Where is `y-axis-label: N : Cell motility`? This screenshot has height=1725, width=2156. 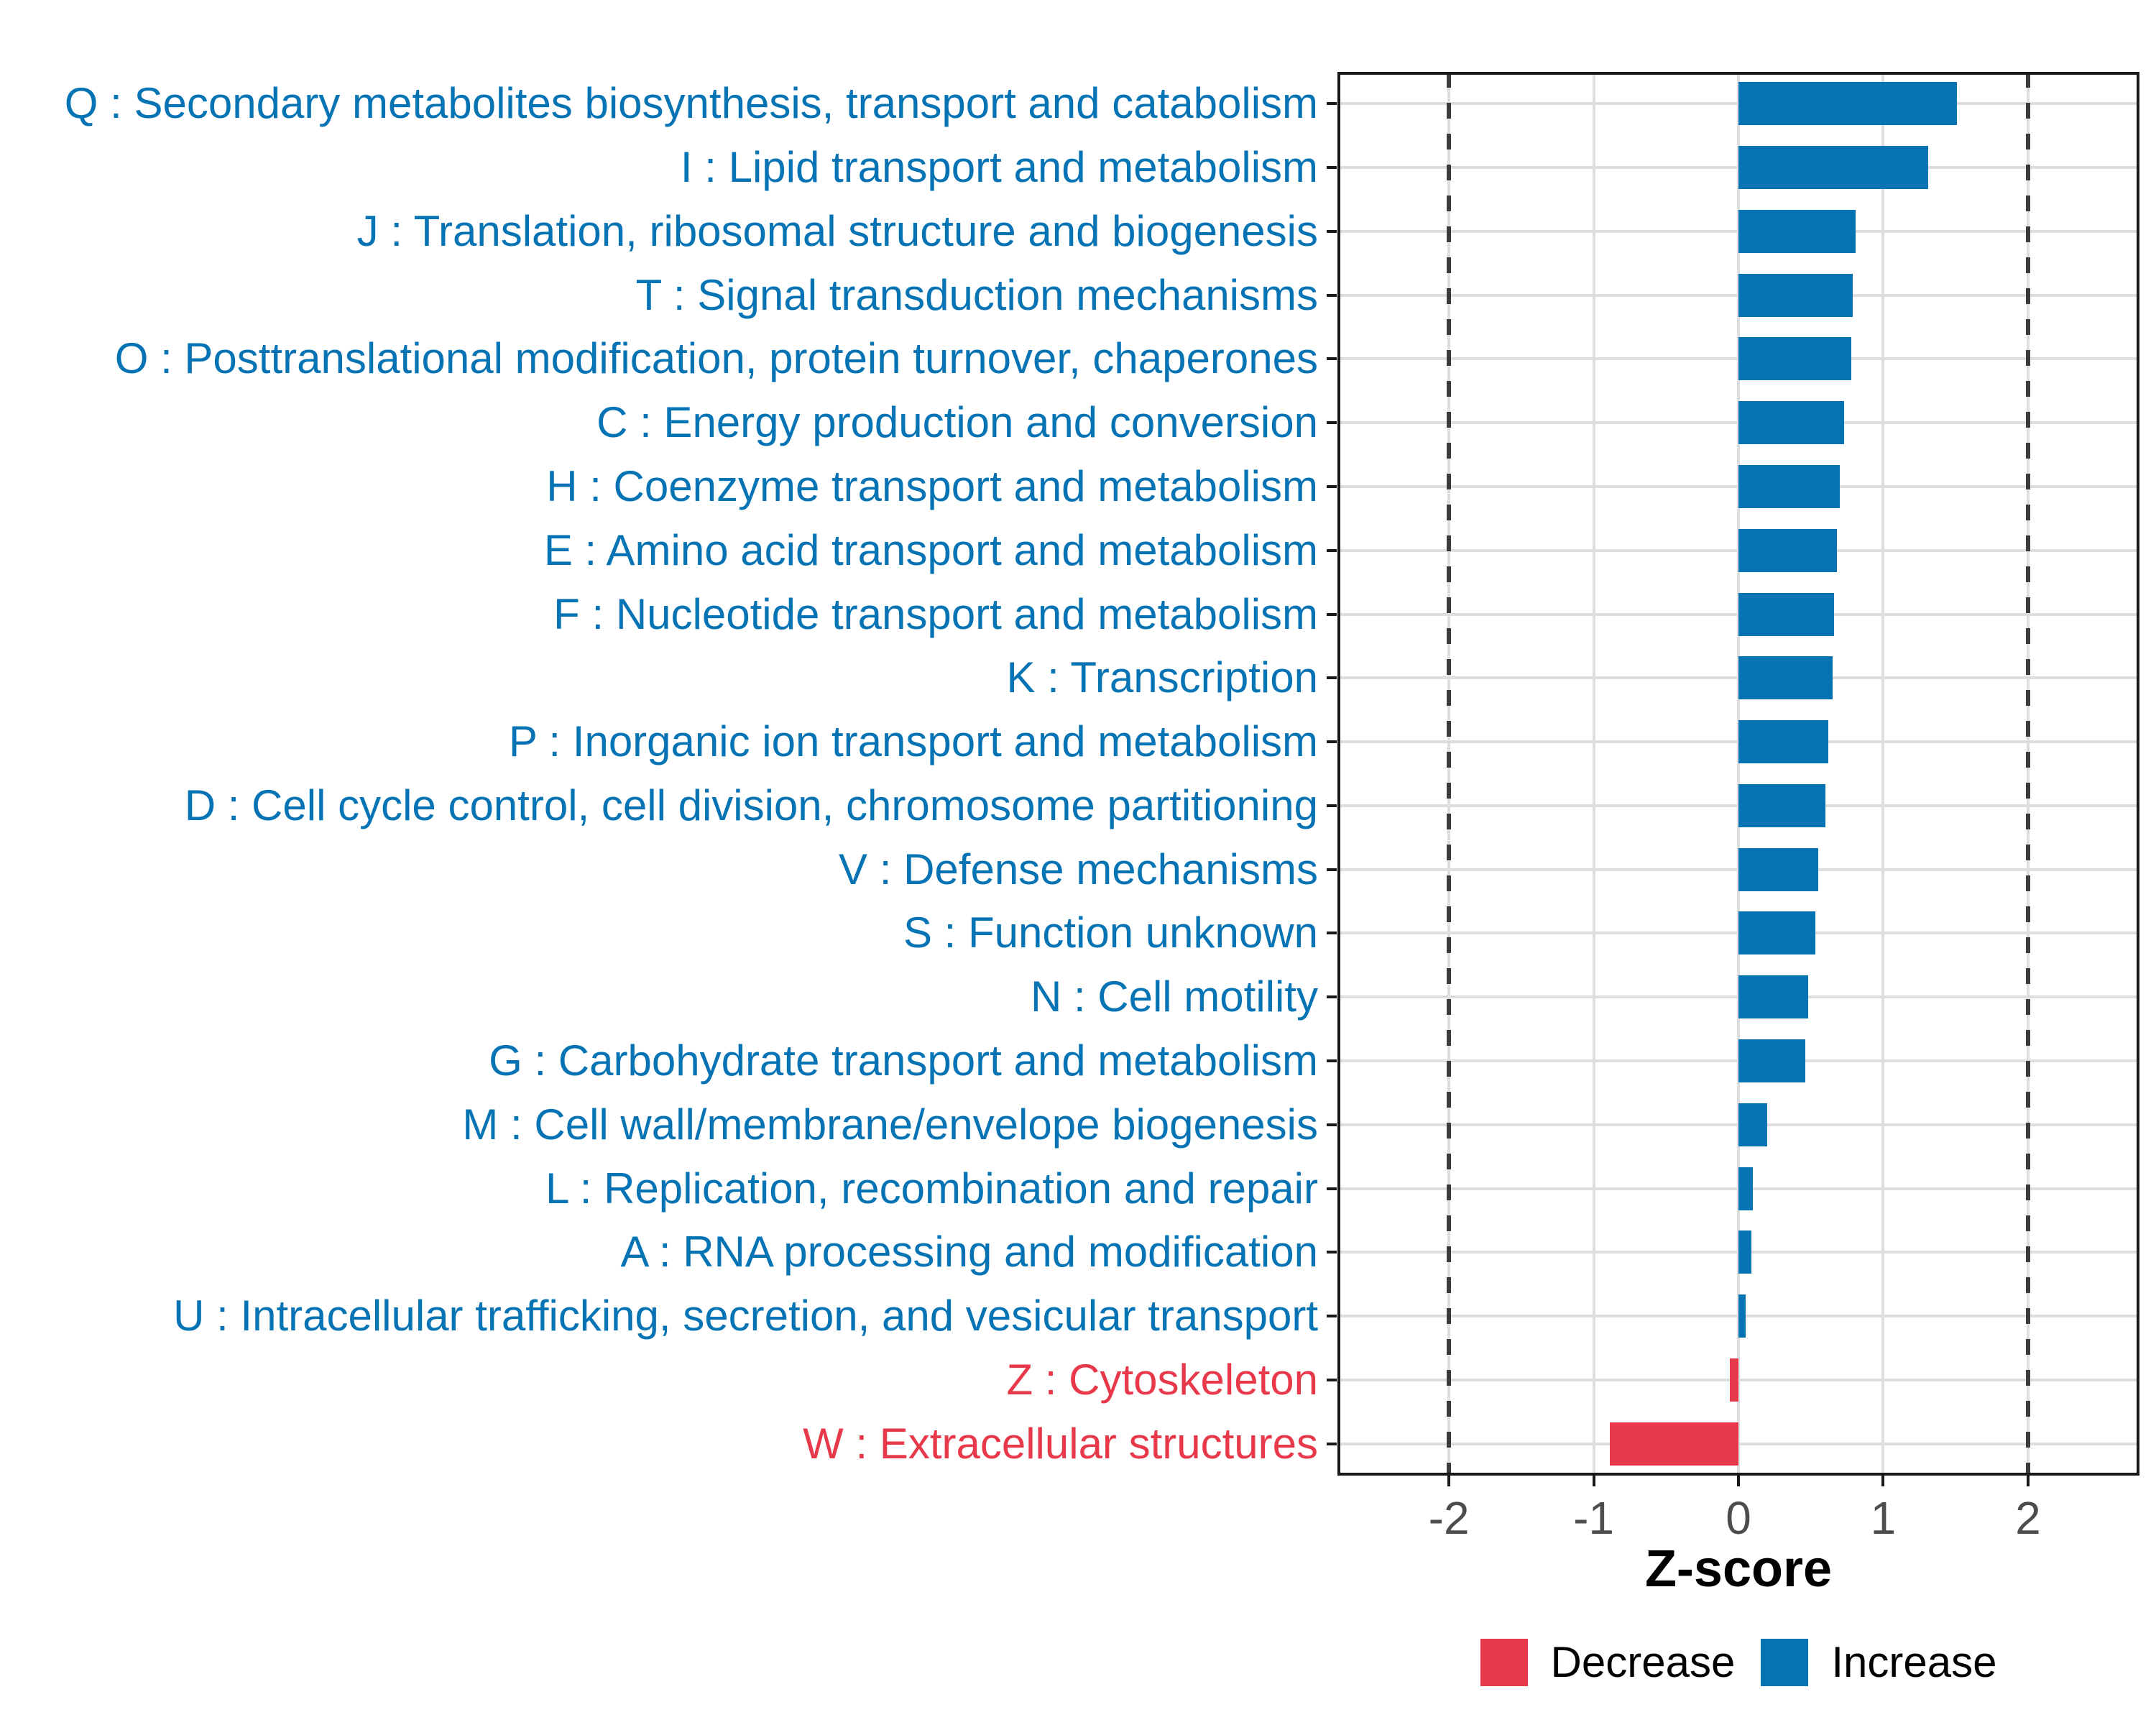 y-axis-label: N : Cell motility is located at coordinates (1174, 996).